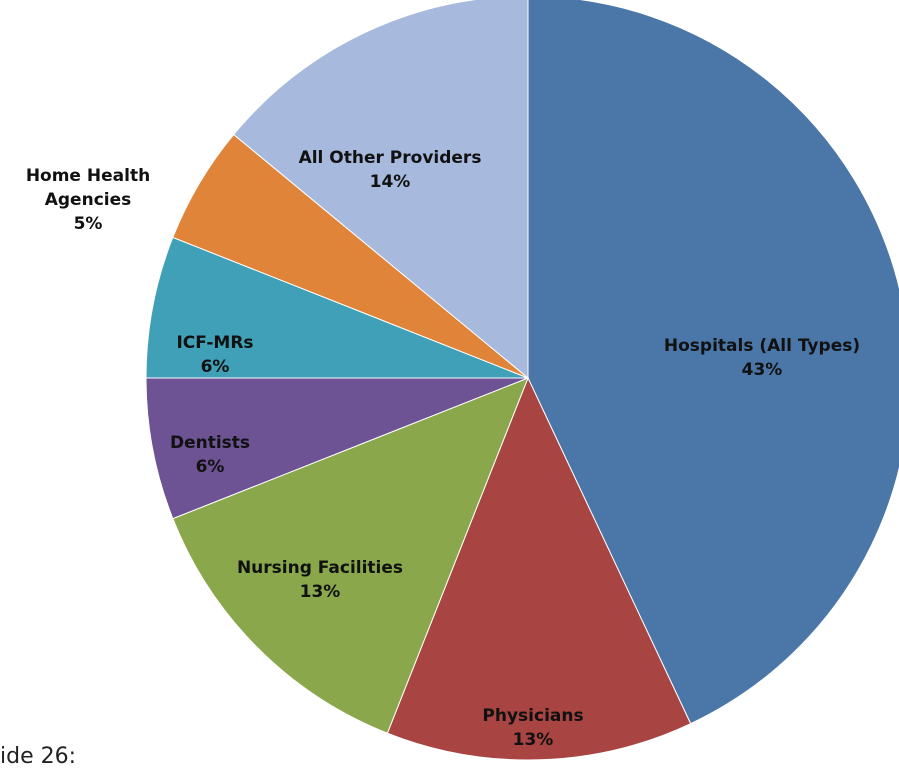  Describe the element at coordinates (210, 455) in the screenshot. I see `slice-label: Dentists 6%` at that location.